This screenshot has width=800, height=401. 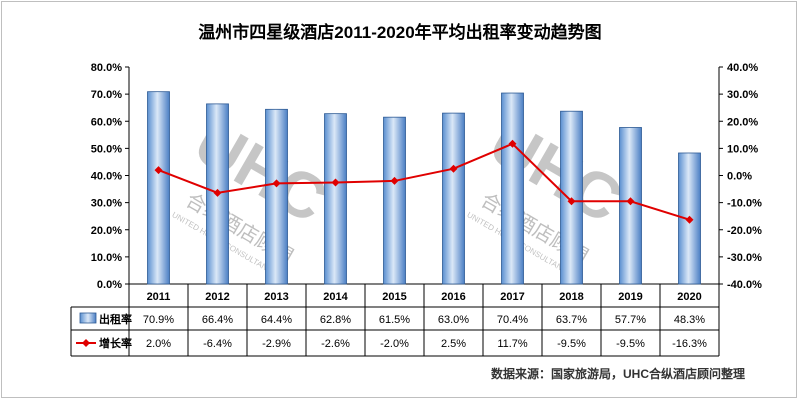 I want to click on growth-value-cell: -2.6%, so click(x=335, y=344).